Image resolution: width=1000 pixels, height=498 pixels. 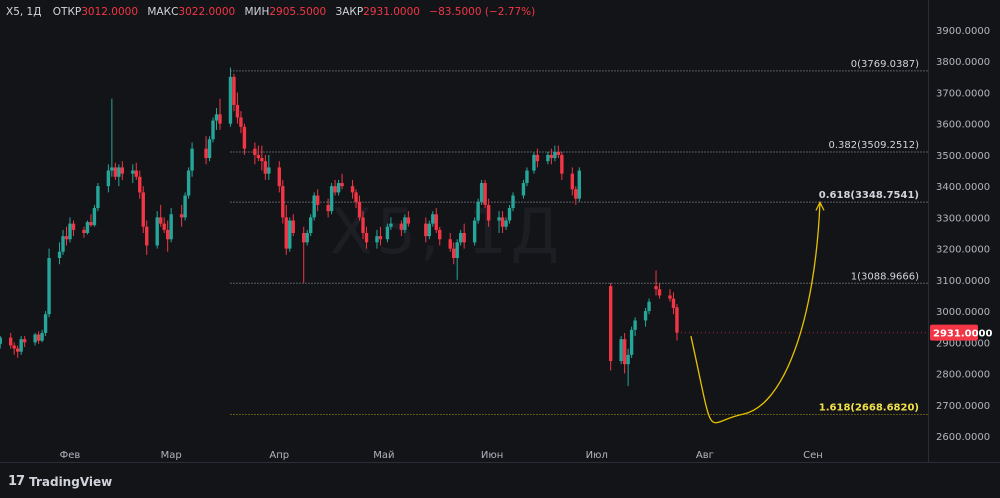 What do you see at coordinates (963, 281) in the screenshot?
I see `y-tick-label: 3100.0000` at bounding box center [963, 281].